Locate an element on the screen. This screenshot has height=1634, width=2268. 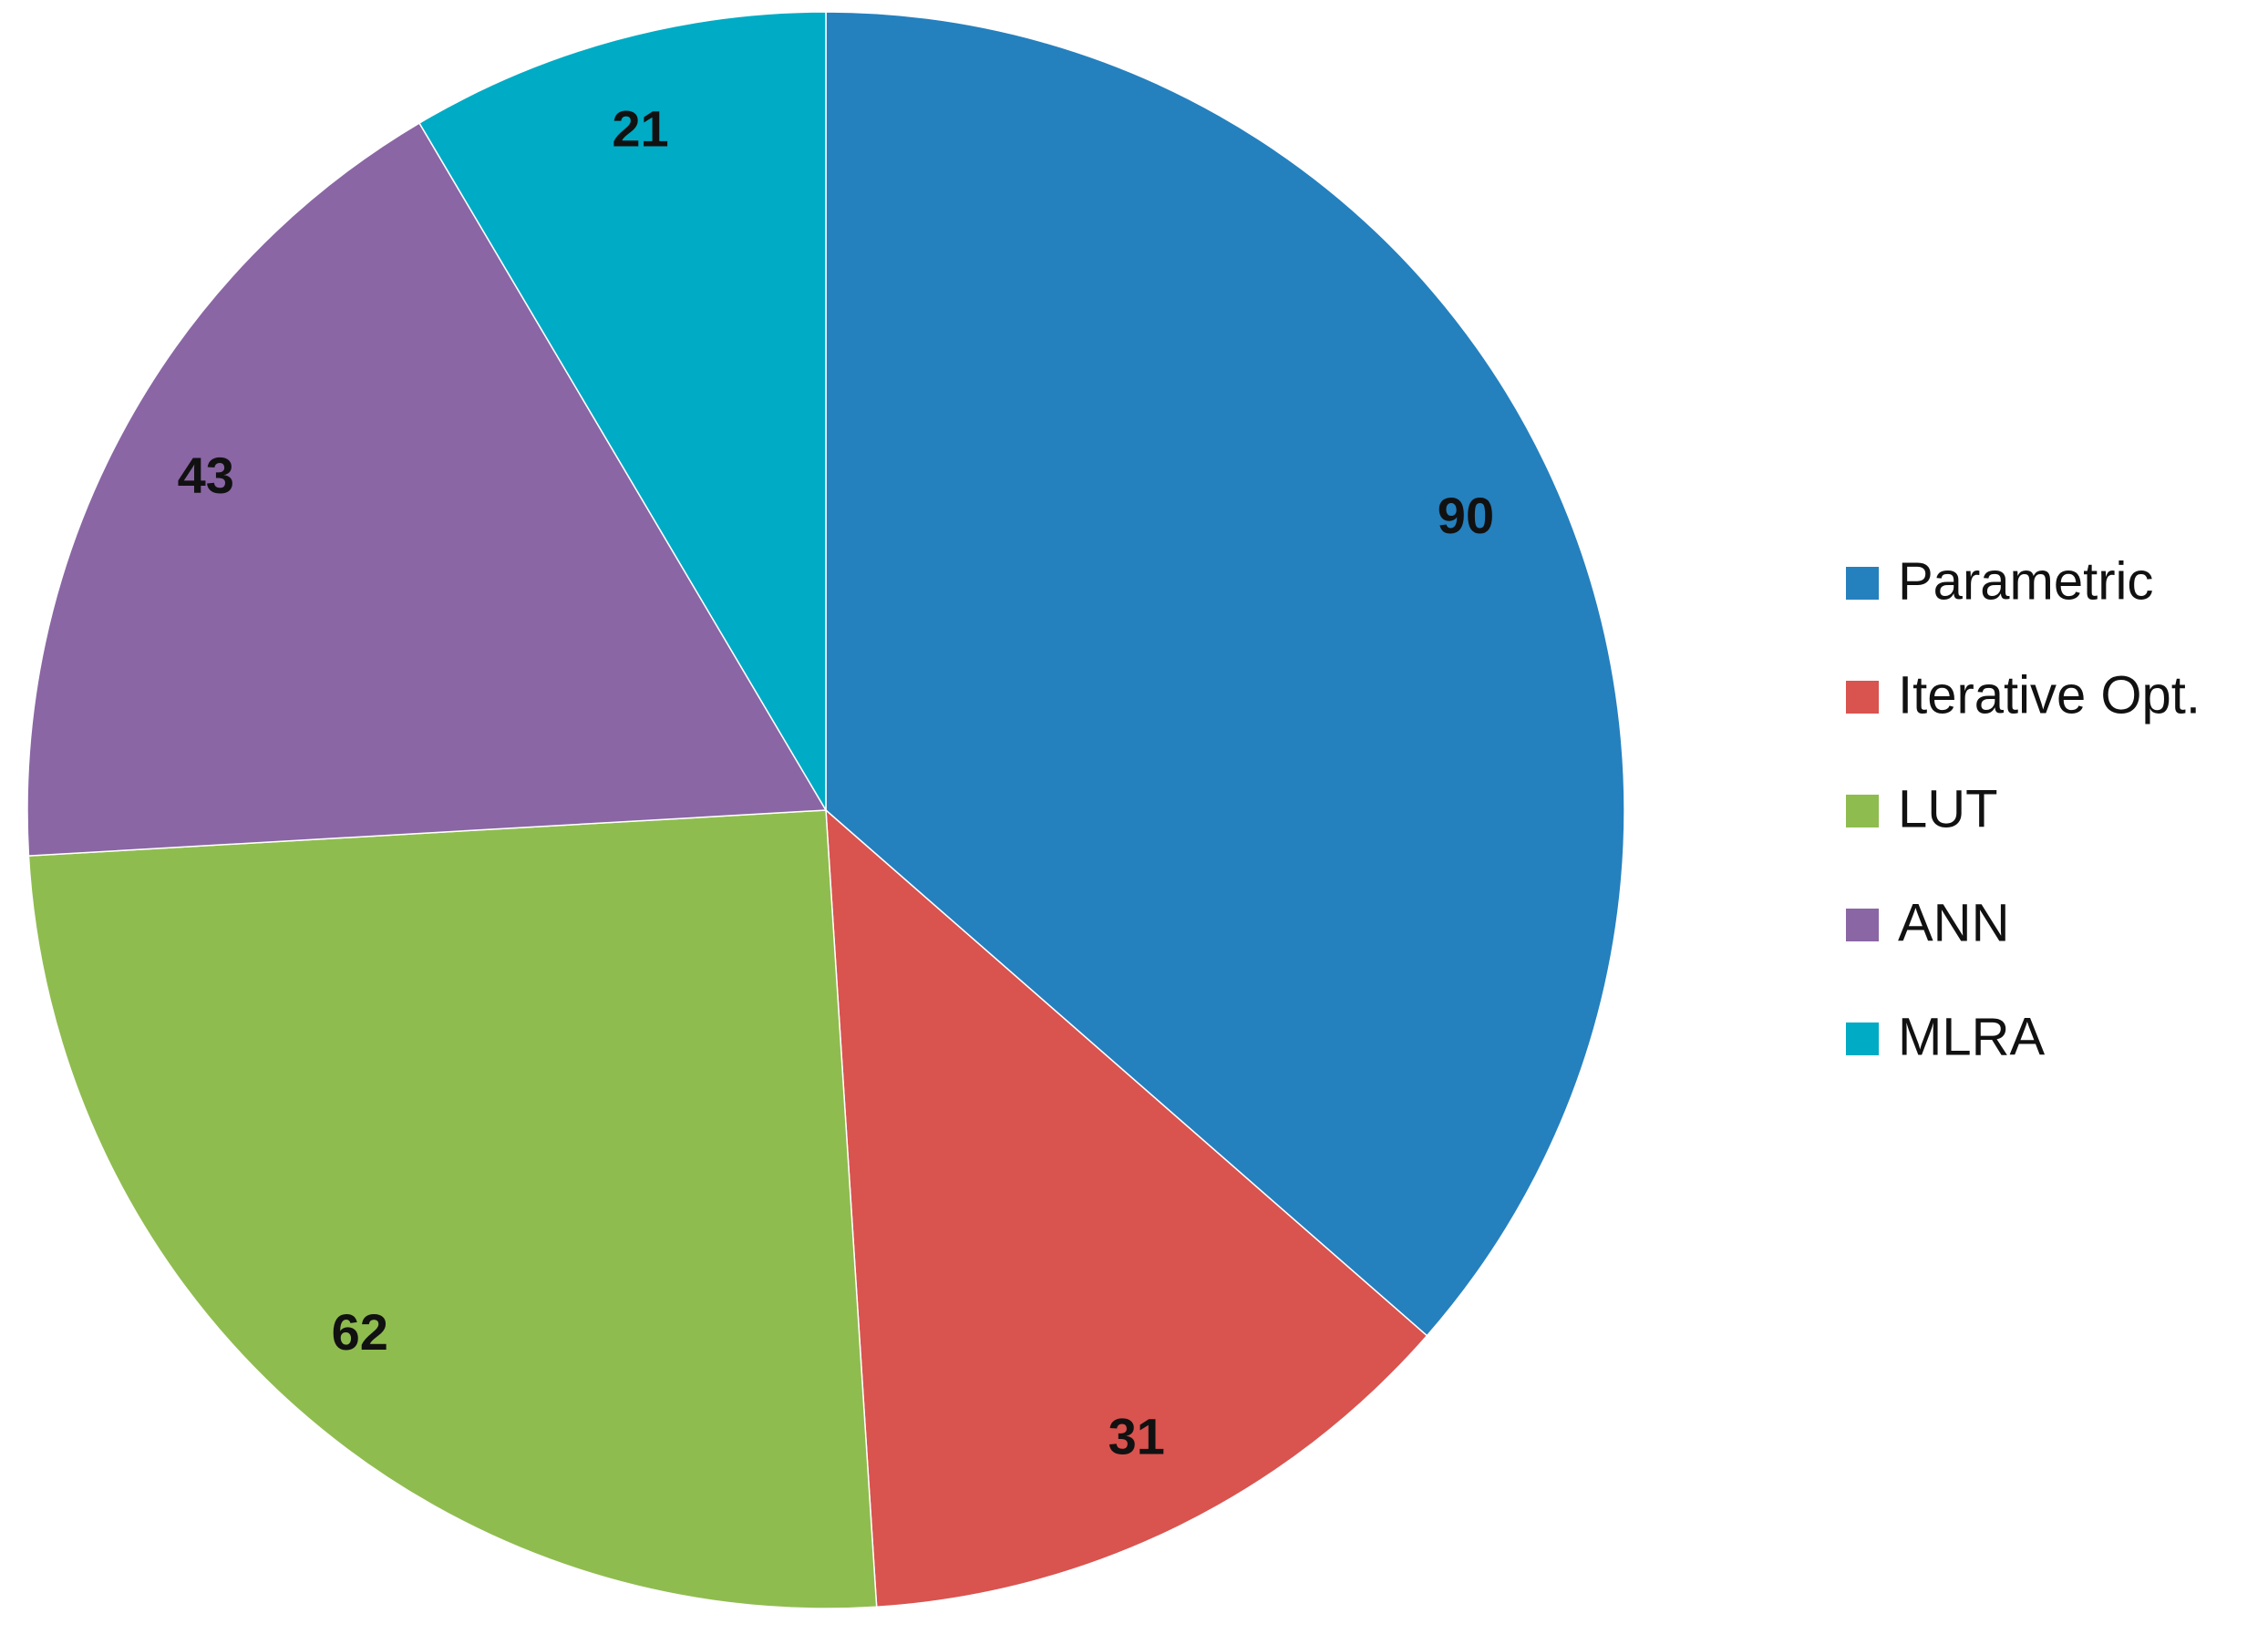
legend-label: LUT is located at coordinates (1948, 808).